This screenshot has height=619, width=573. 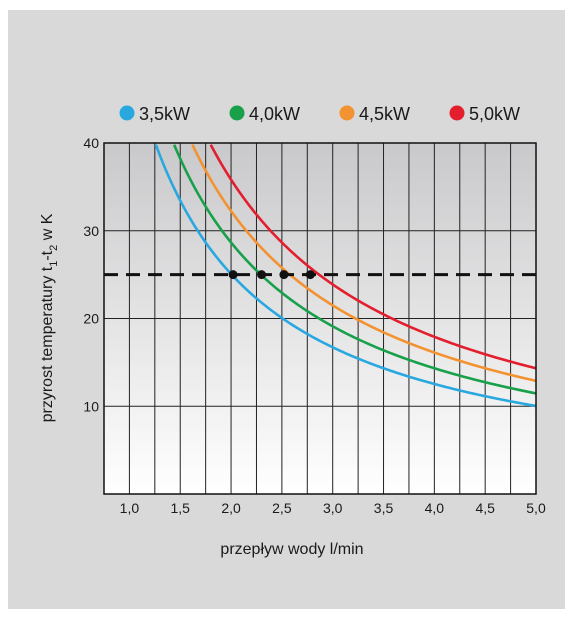 What do you see at coordinates (47, 228) in the screenshot?
I see `y-axis-label-suffix: w K` at bounding box center [47, 228].